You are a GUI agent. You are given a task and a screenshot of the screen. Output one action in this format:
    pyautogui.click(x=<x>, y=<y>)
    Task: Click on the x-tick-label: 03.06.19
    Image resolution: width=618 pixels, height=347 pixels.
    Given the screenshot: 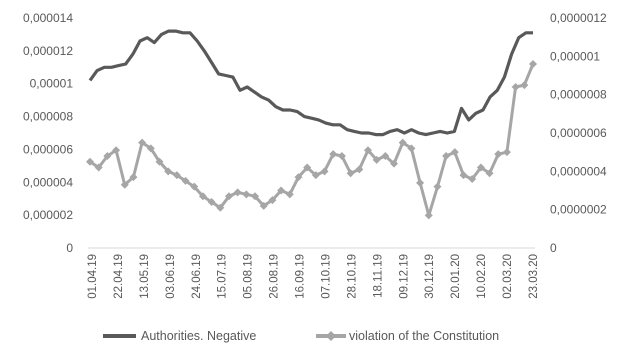 What is the action you would take?
    pyautogui.click(x=171, y=276)
    